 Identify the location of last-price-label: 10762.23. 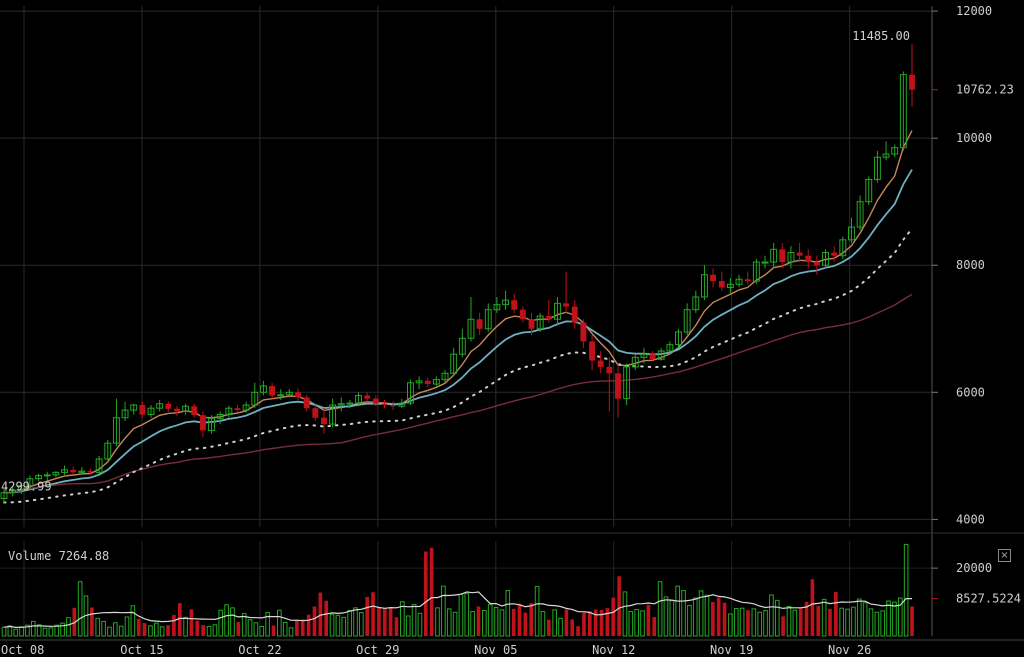
(985, 90).